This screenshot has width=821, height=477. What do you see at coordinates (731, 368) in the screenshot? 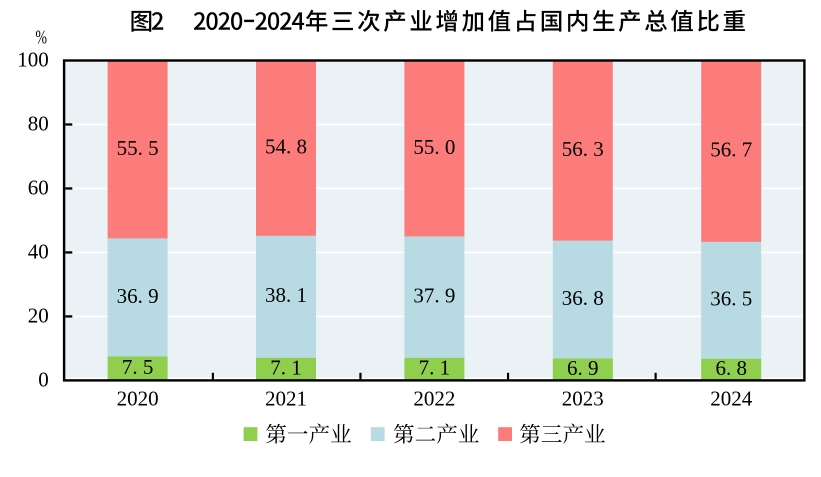
I see `svg-text: 6. 8` at bounding box center [731, 368].